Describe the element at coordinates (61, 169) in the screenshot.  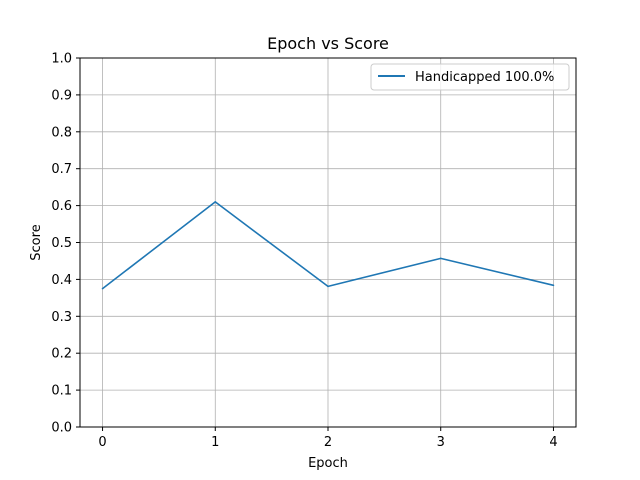
I see `y-tick-label: 0.7` at that location.